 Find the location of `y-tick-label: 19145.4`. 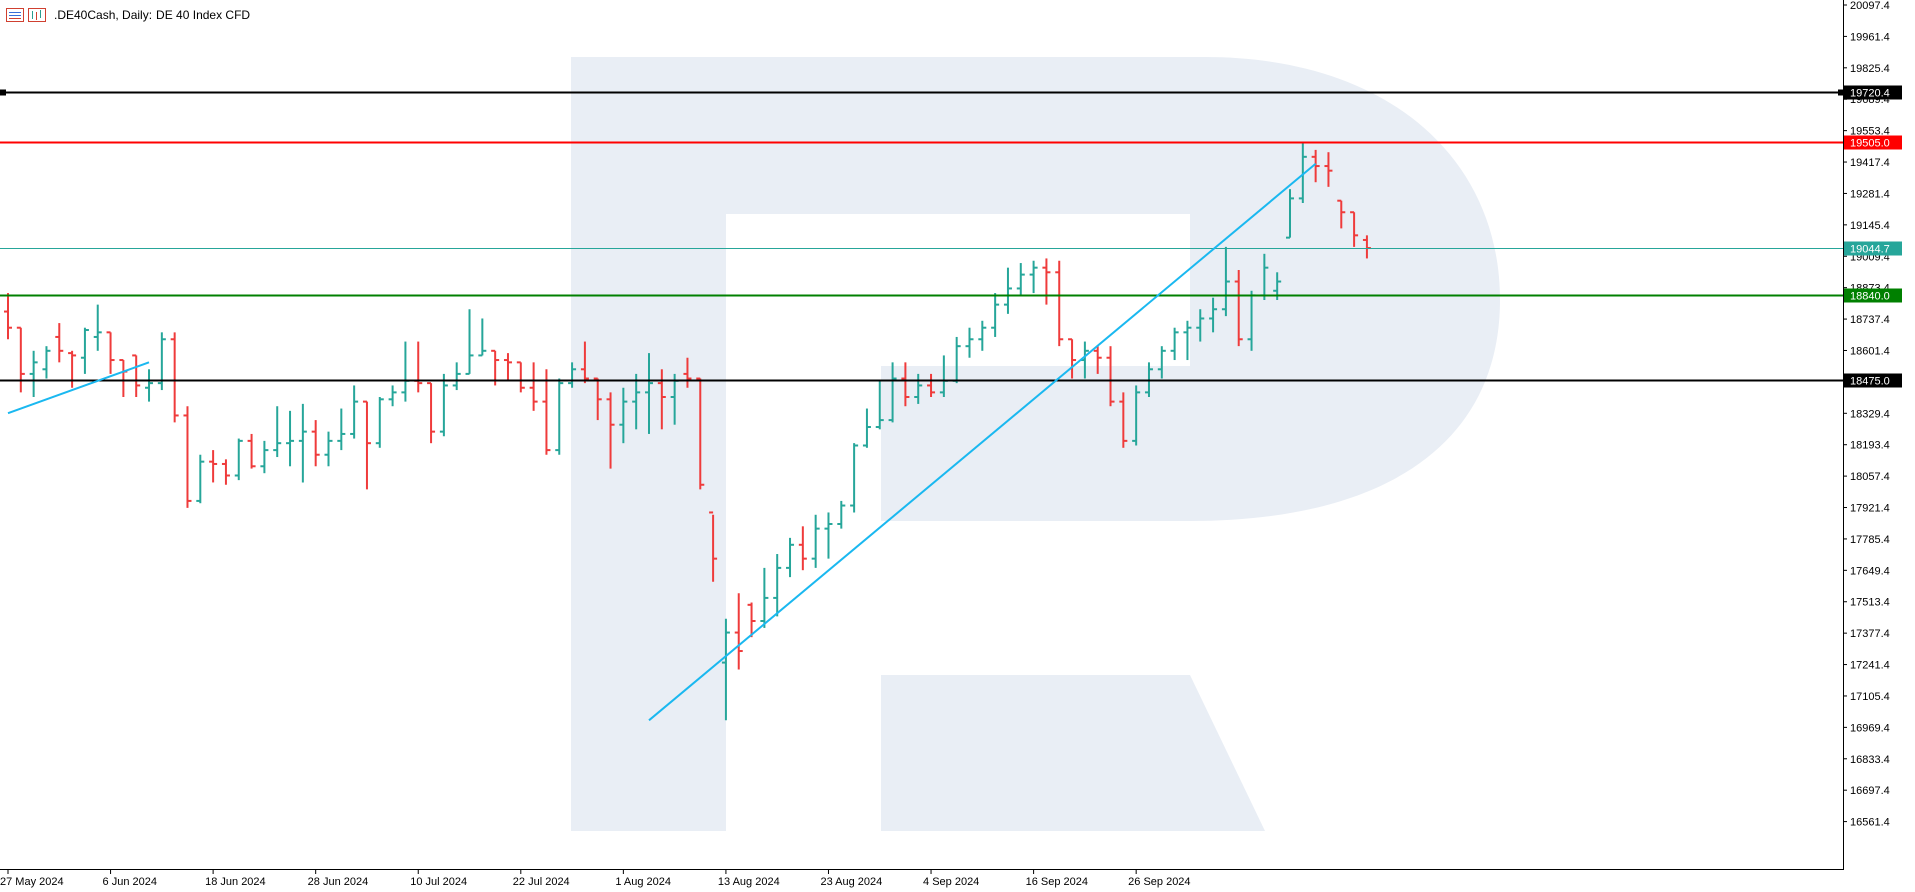

y-tick-label: 19145.4 is located at coordinates (1870, 226).